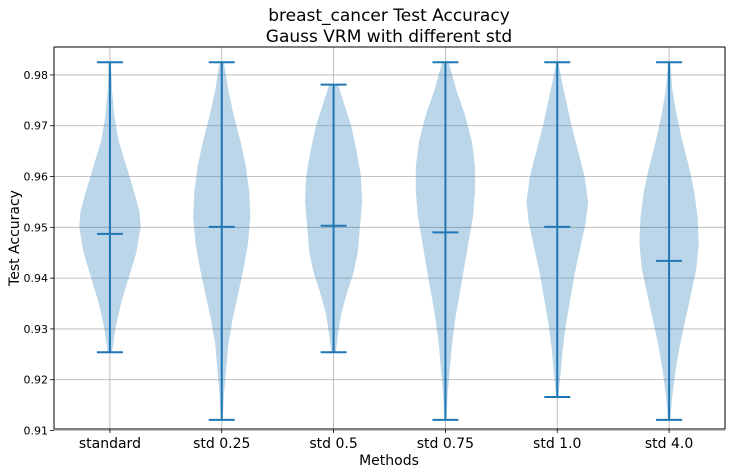  Describe the element at coordinates (389, 461) in the screenshot. I see `x-axis-label: Methods` at that location.